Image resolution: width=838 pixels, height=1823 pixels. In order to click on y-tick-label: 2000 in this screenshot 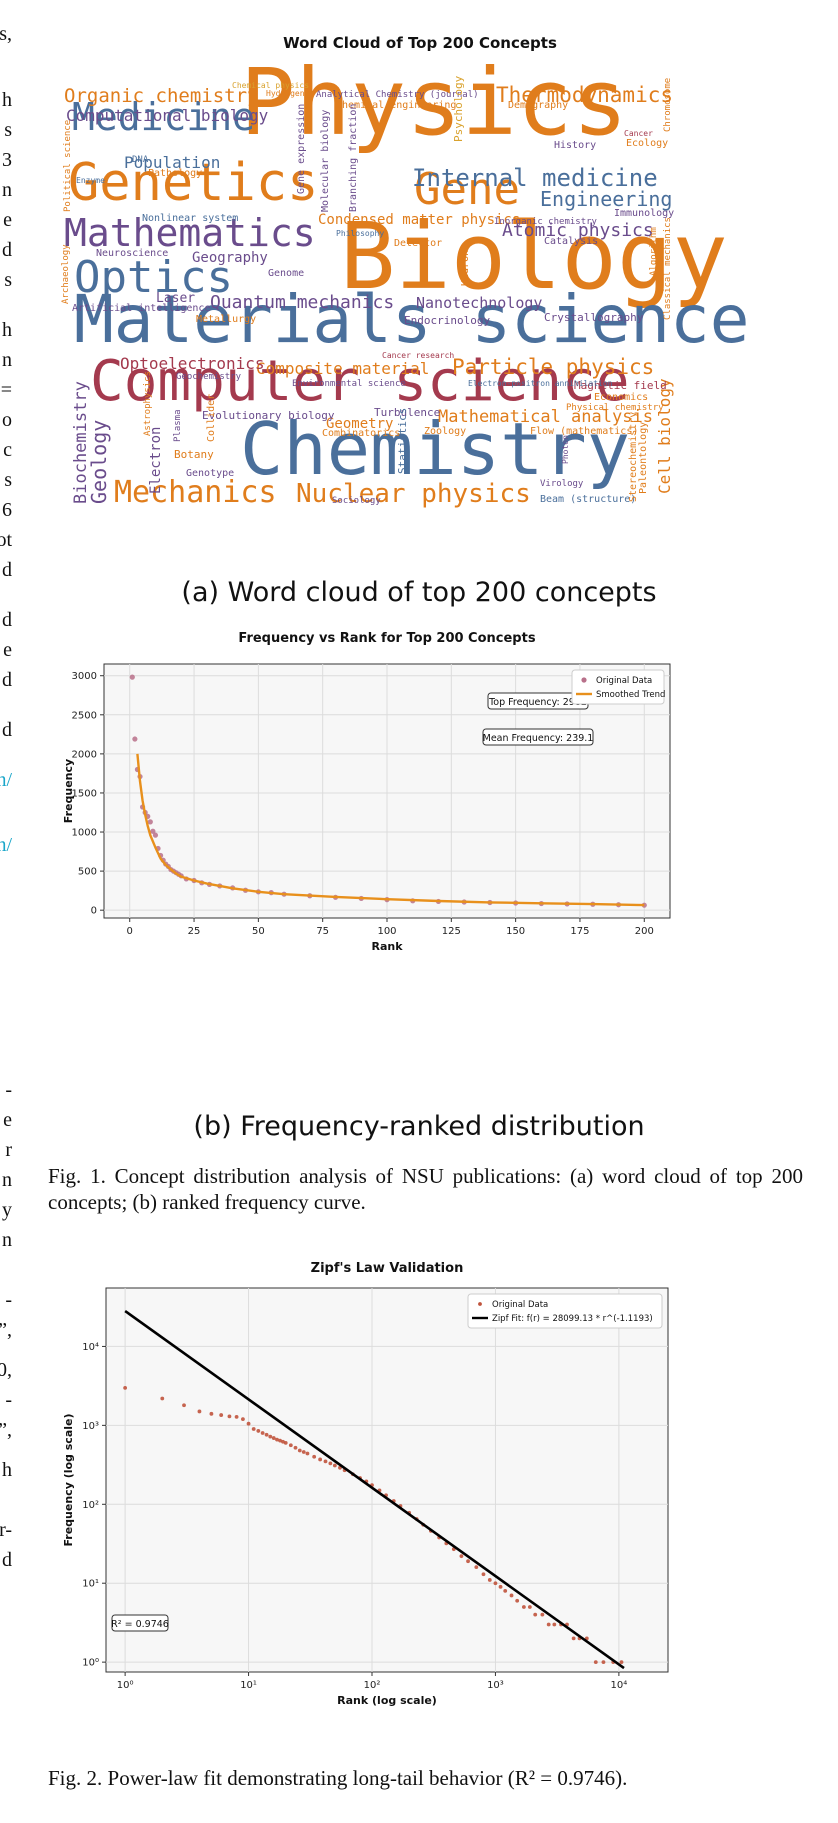, I will do `click(84, 754)`.